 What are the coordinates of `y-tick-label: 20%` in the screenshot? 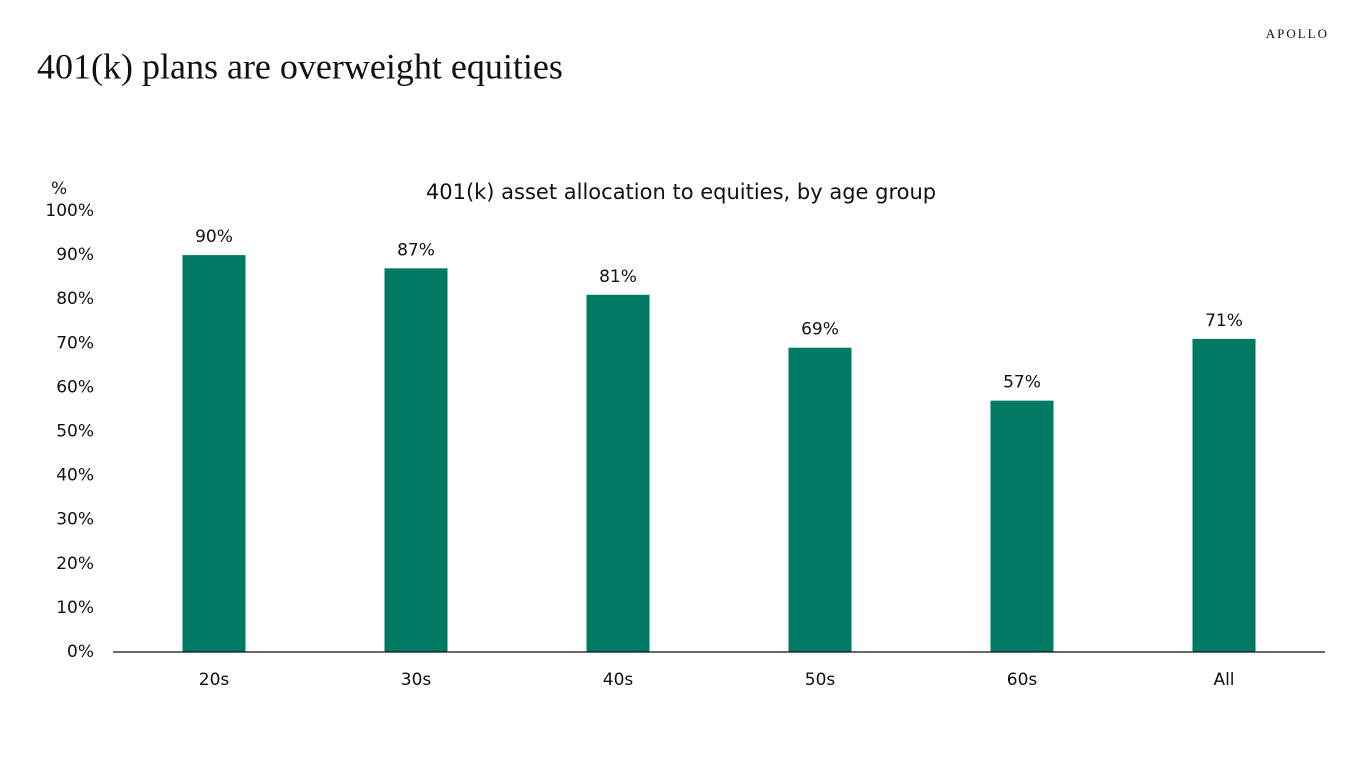 It's located at (75, 564).